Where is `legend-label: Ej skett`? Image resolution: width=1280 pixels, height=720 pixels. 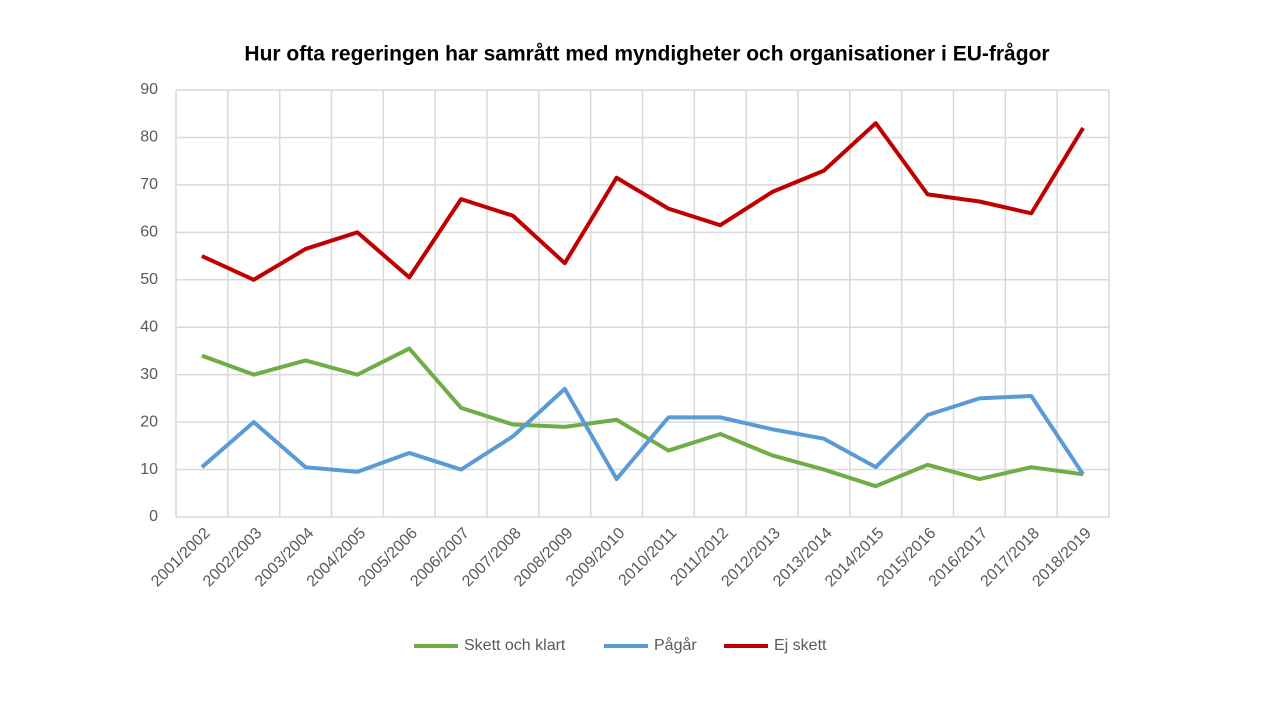 legend-label: Ej skett is located at coordinates (800, 645).